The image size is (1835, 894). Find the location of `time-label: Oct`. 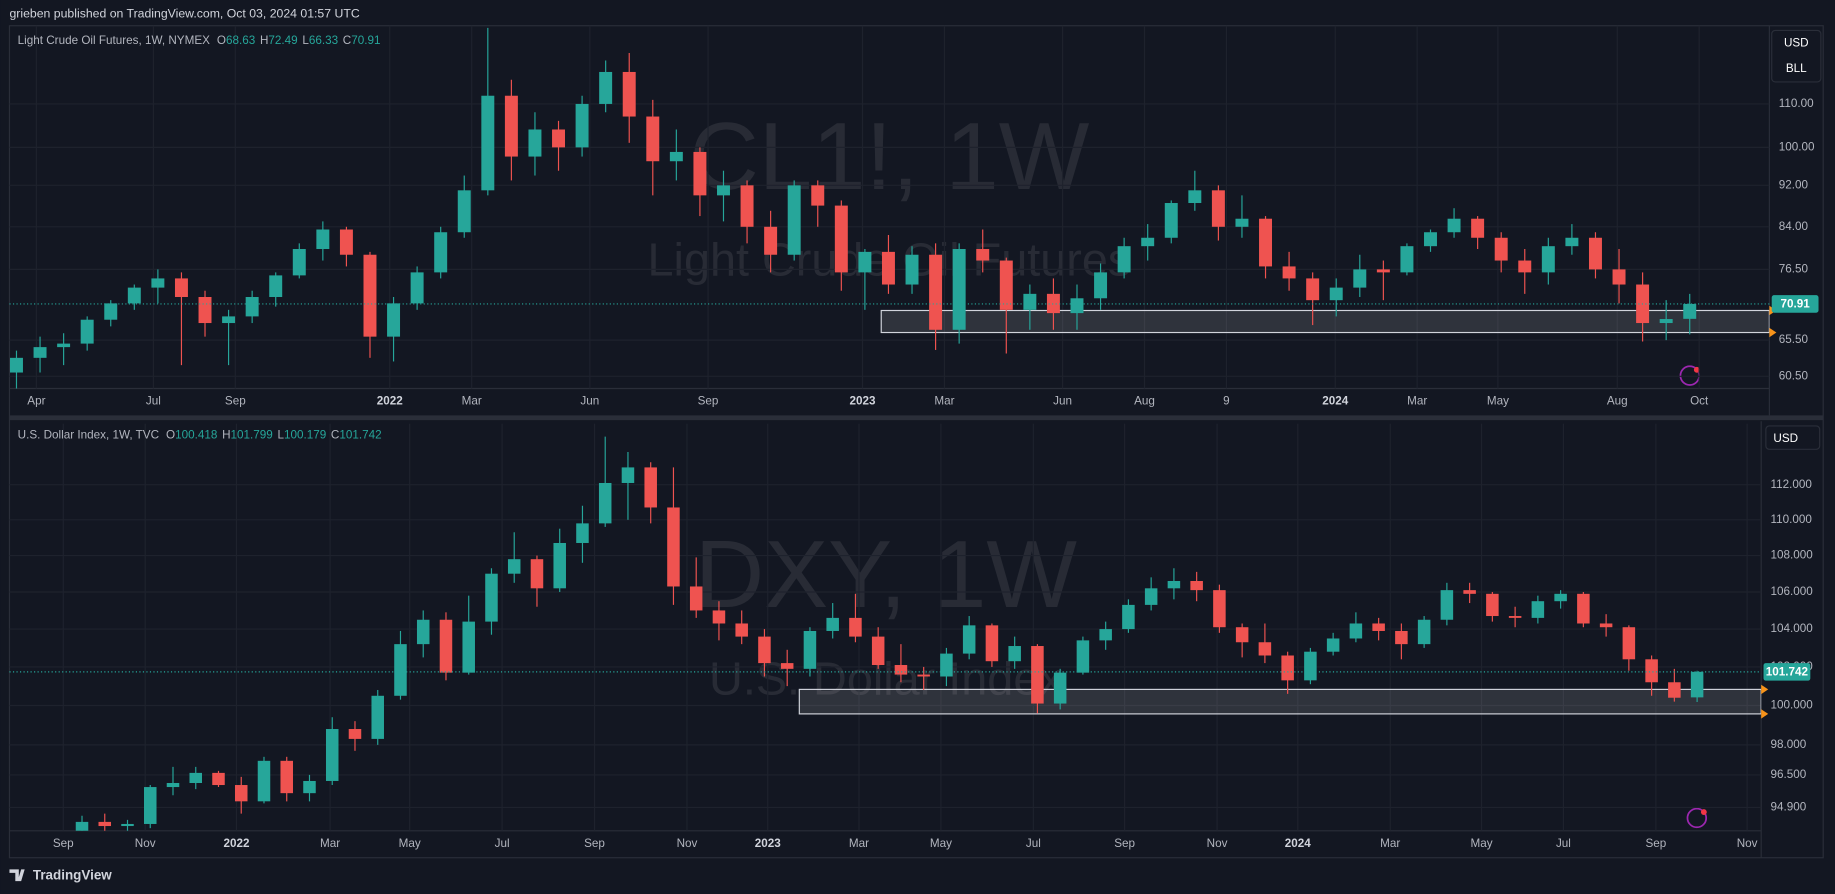

time-label: Oct is located at coordinates (1699, 400).